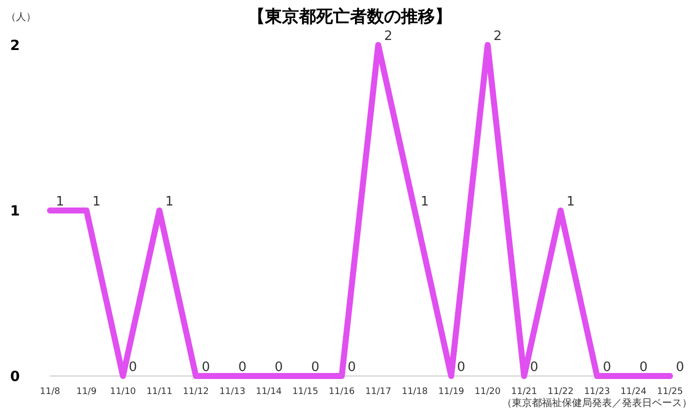 This screenshot has width=700, height=412. What do you see at coordinates (15, 212) in the screenshot?
I see `y-tick-label: 1` at bounding box center [15, 212].